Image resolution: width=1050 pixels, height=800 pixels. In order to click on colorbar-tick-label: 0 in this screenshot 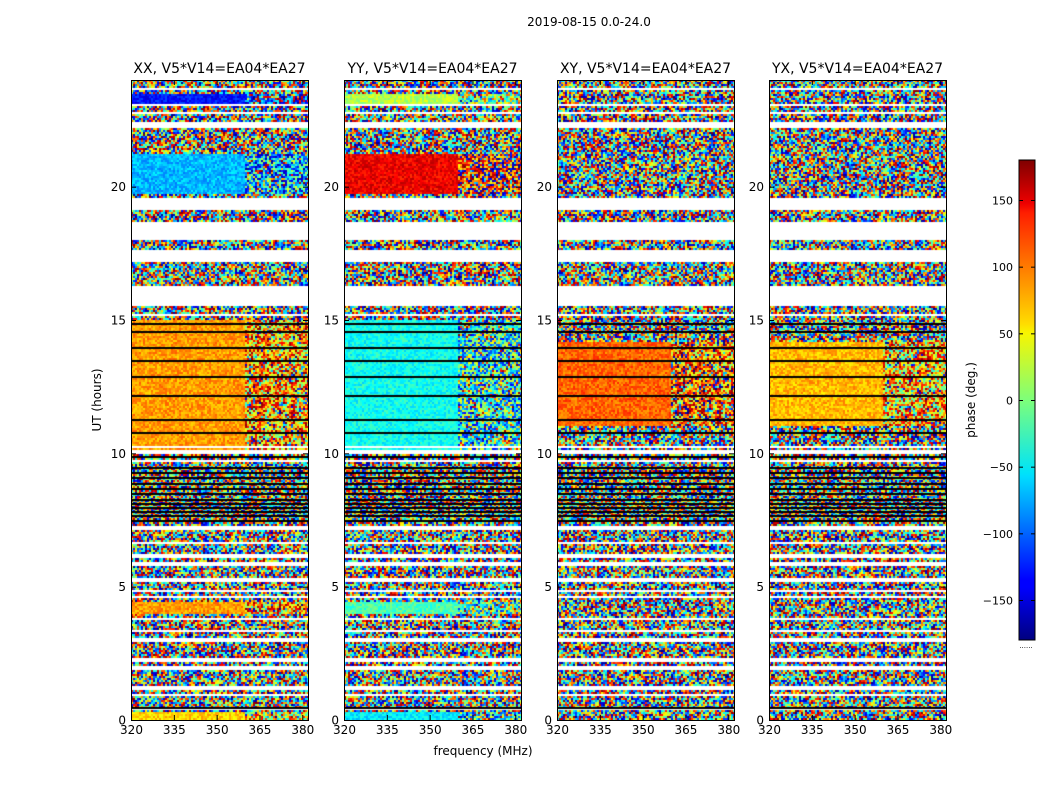, I will do `click(1009, 401)`.